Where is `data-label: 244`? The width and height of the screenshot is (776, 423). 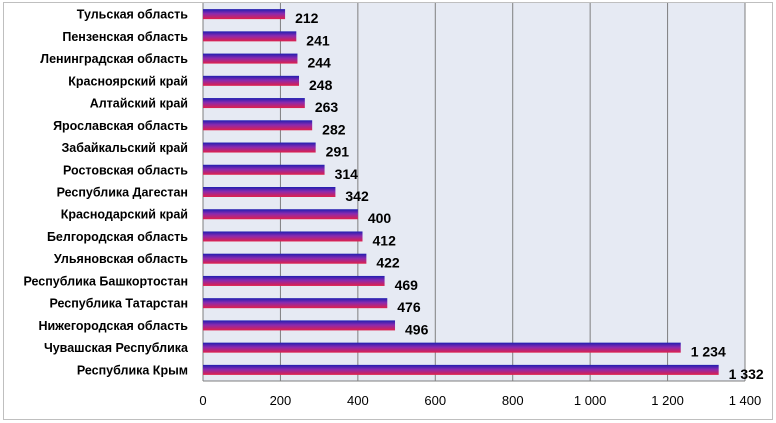 data-label: 244 is located at coordinates (319, 63).